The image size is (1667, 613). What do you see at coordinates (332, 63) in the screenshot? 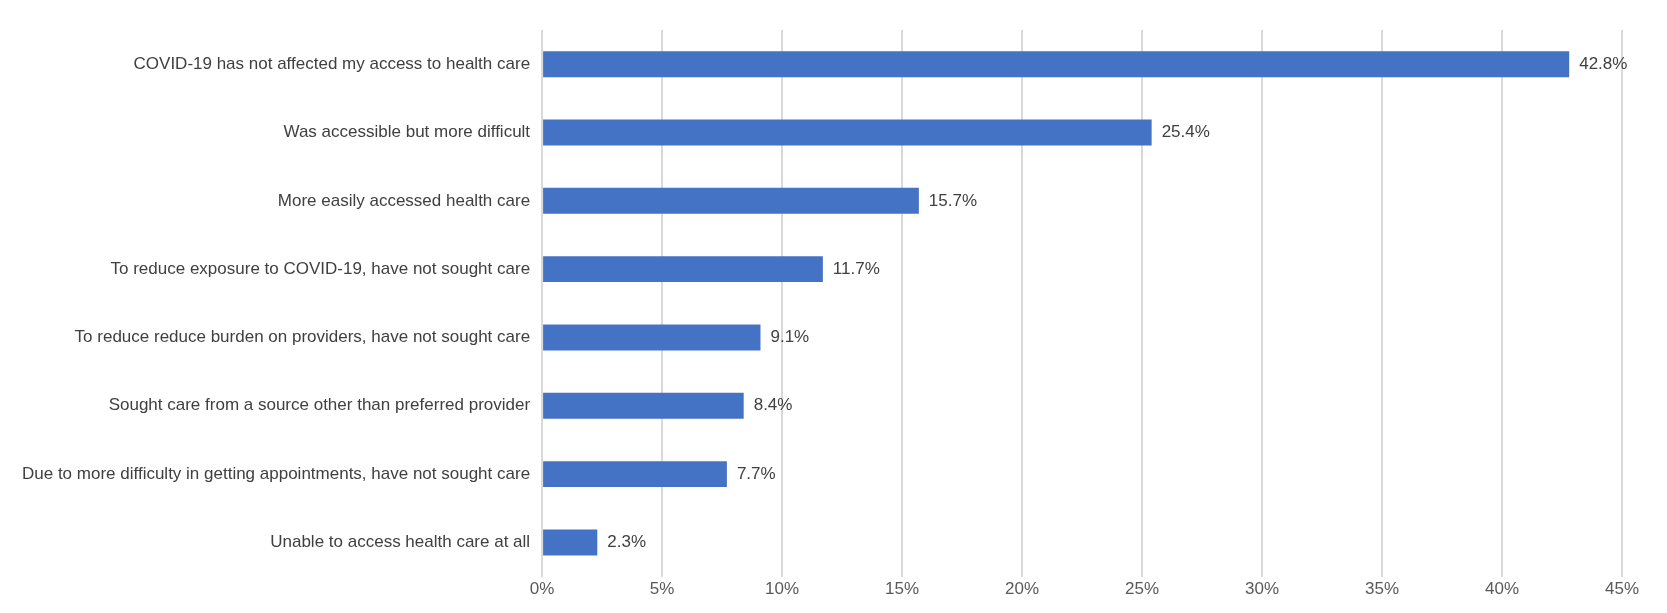
I see `y-tick-label: COVID-19 has not affected my access to health care` at bounding box center [332, 63].